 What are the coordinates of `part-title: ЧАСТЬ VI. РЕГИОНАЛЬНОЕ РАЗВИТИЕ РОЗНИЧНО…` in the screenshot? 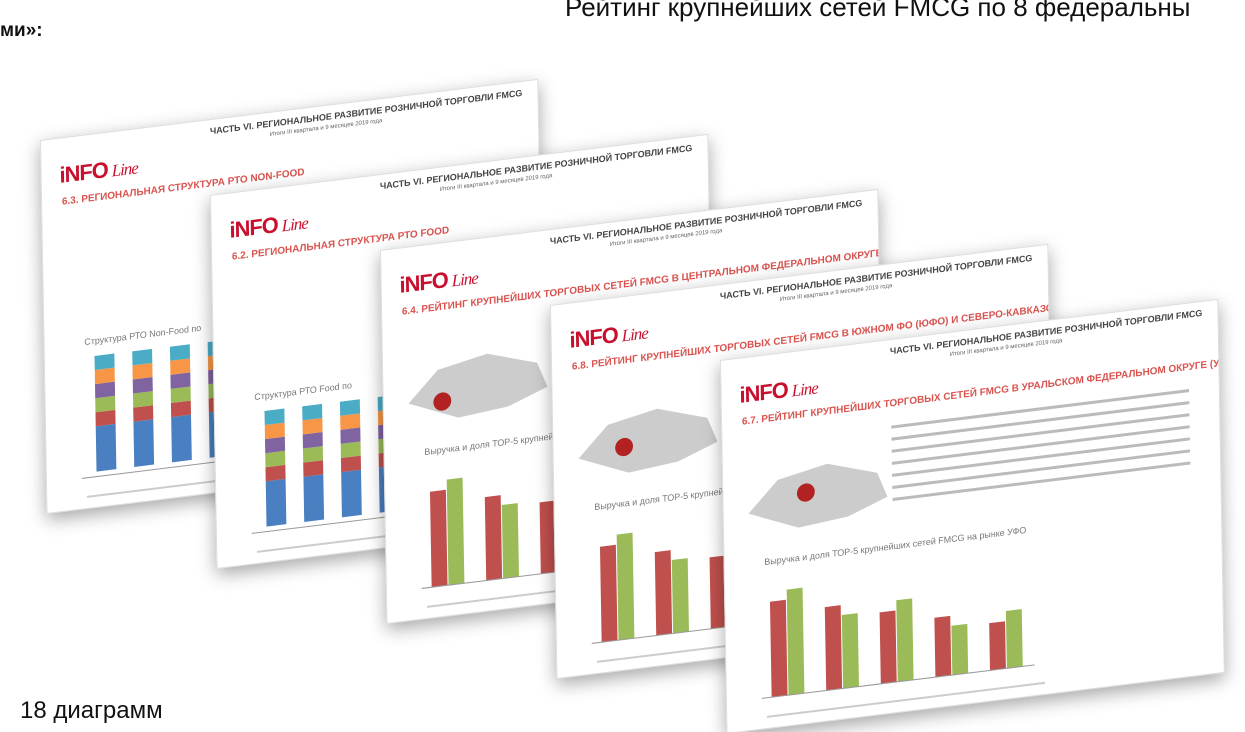 It's located at (366, 112).